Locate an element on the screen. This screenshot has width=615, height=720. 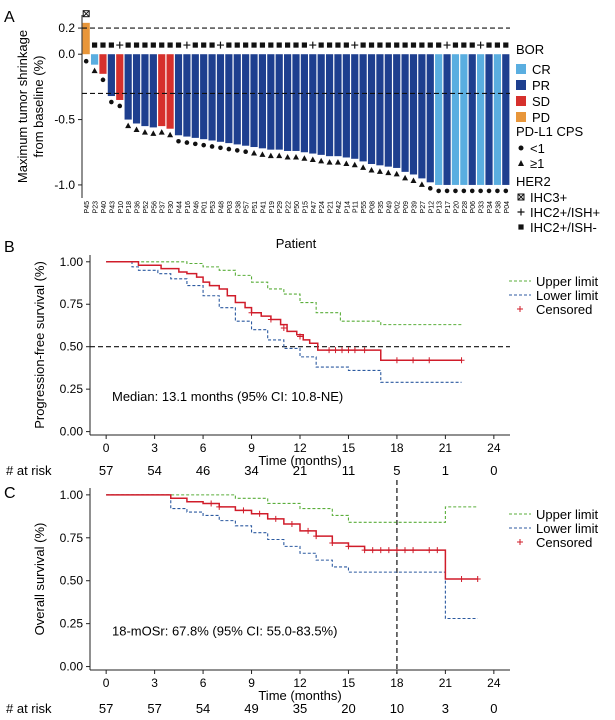
risk-table-label: # at risk is located at coordinates (29, 470).